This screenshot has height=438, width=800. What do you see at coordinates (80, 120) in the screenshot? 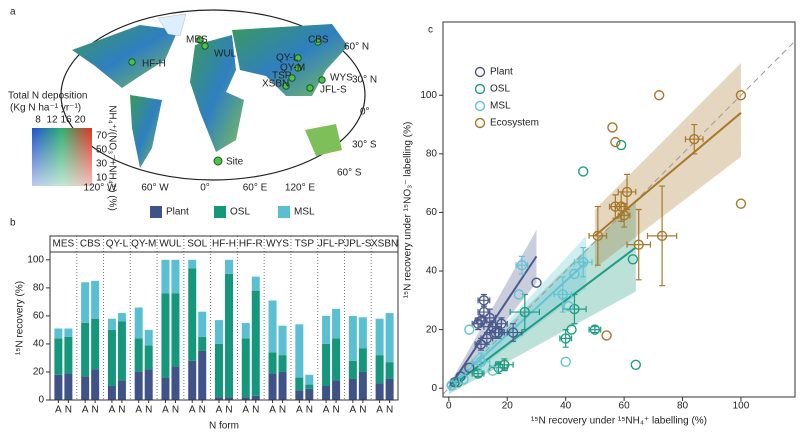
I see `legend-tick: 20` at bounding box center [80, 120].